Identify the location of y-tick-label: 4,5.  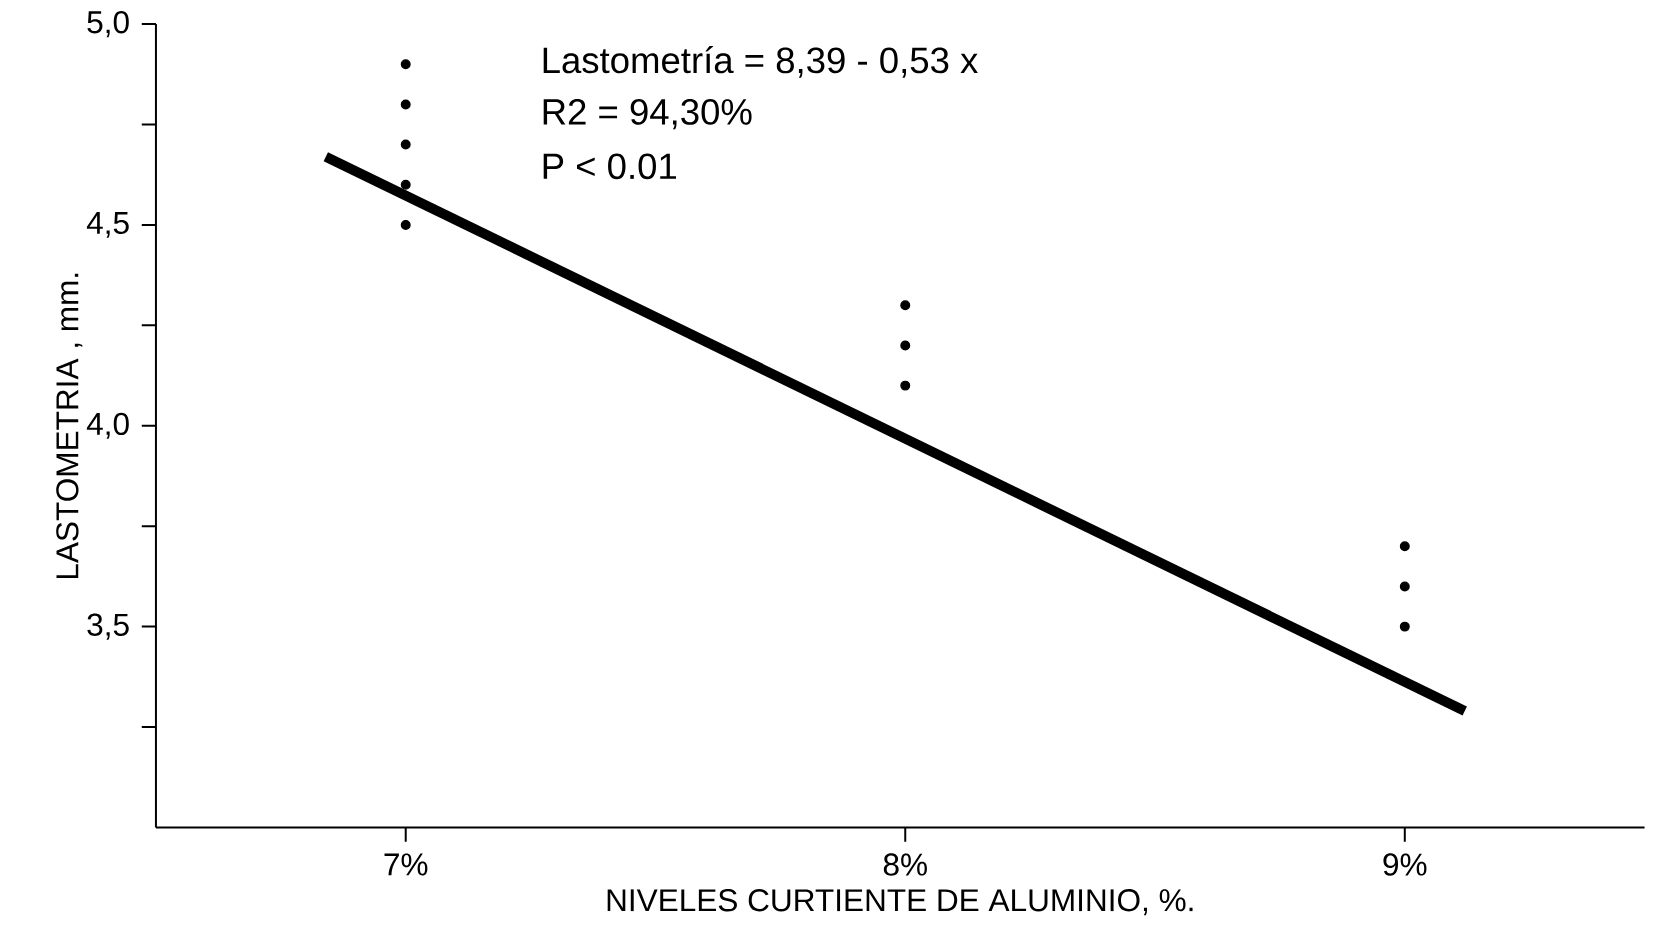
(107, 224).